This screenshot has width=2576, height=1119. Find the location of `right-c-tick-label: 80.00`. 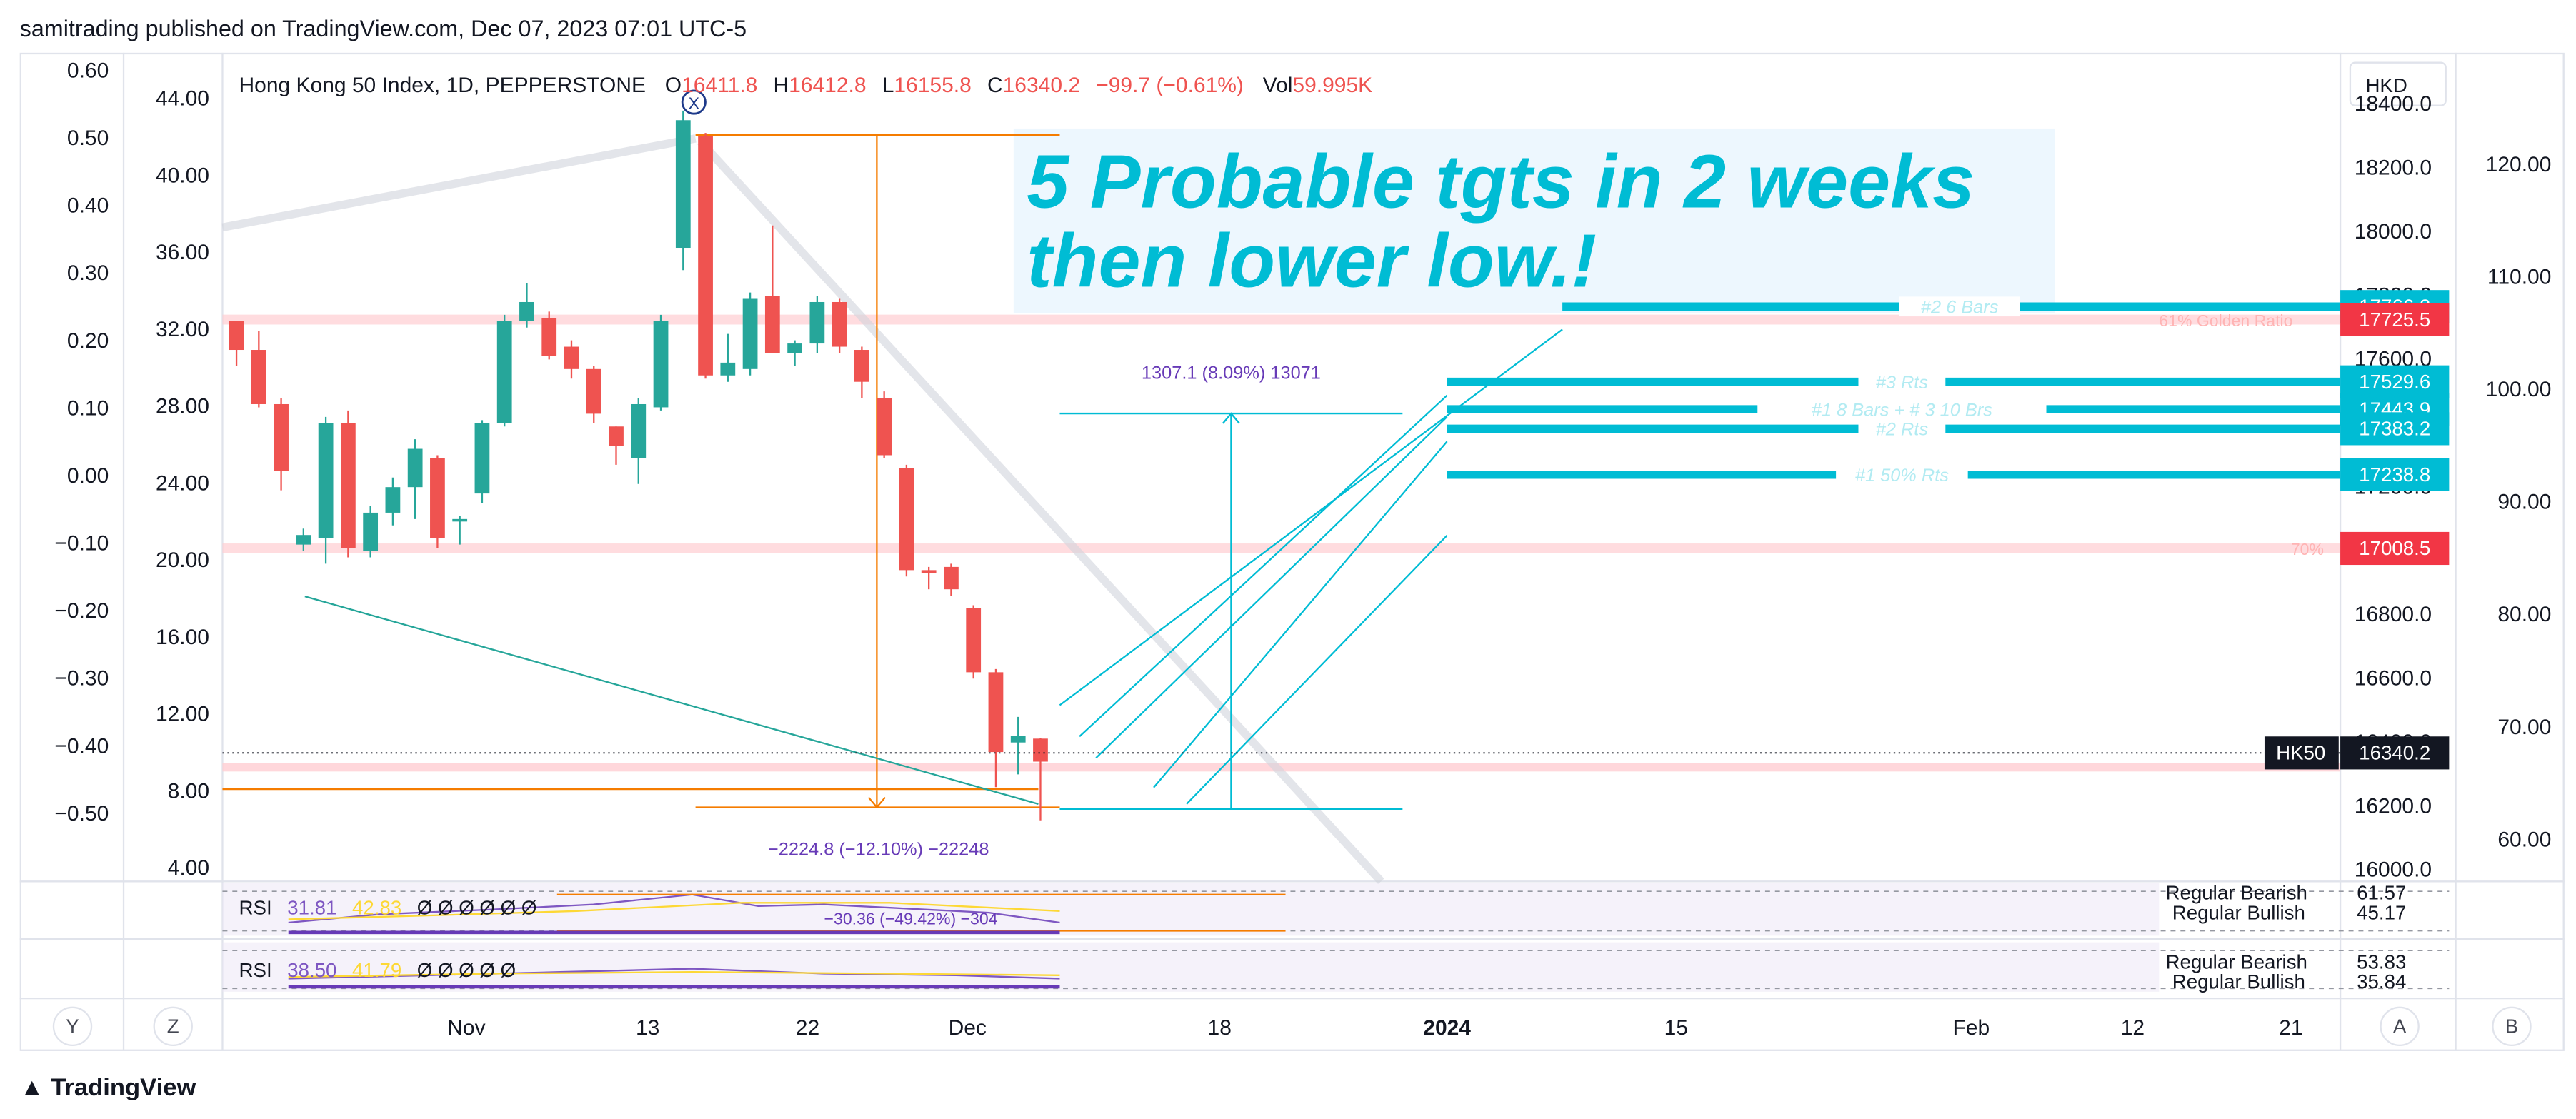

right-c-tick-label: 80.00 is located at coordinates (2524, 614).